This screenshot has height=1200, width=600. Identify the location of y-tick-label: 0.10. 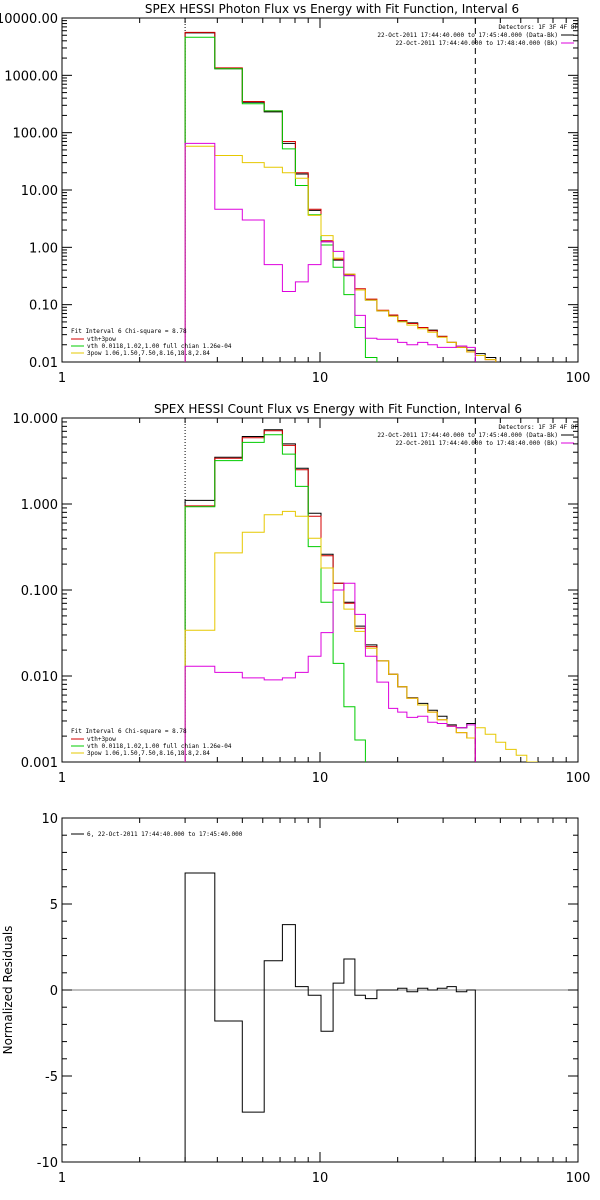
(43, 306).